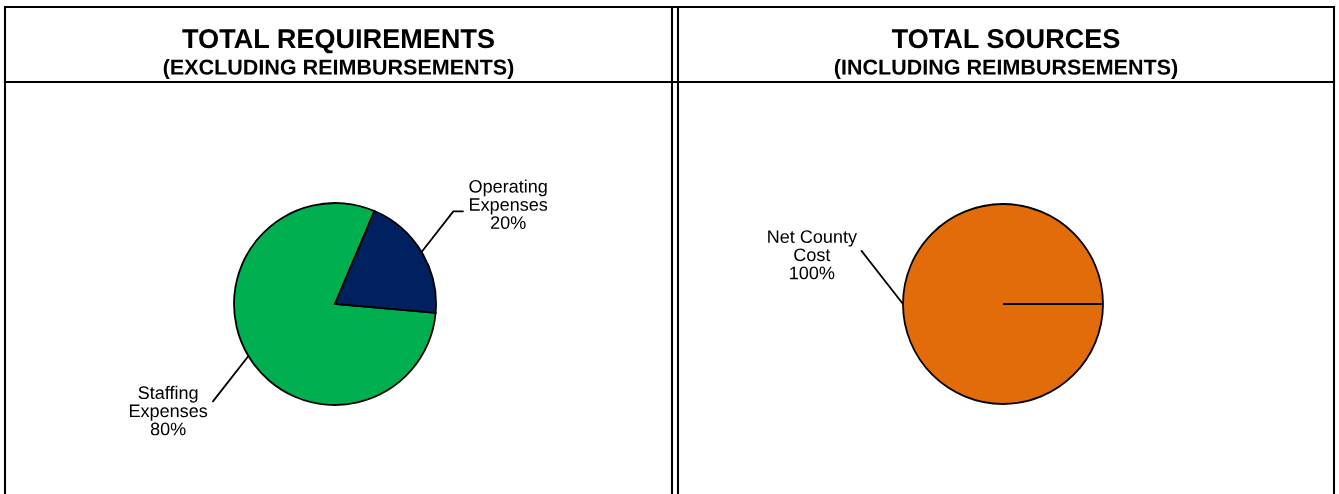  Describe the element at coordinates (338, 69) in the screenshot. I see `chart-subtitle: (EXCLUDING REIMBURSEMENTS)` at that location.